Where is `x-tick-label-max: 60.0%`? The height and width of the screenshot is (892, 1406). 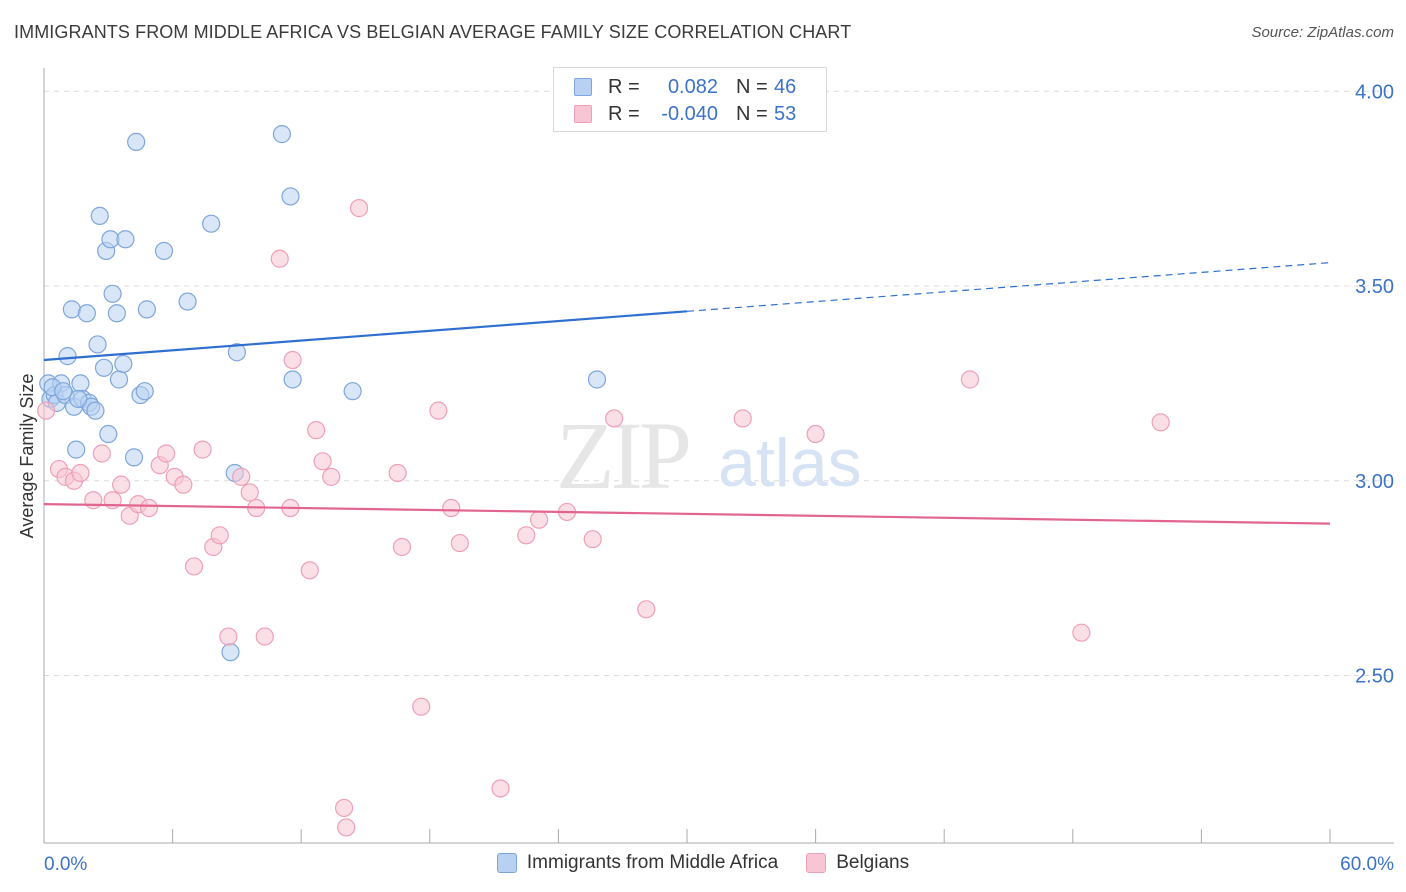 x-tick-label-max: 60.0% is located at coordinates (1367, 864).